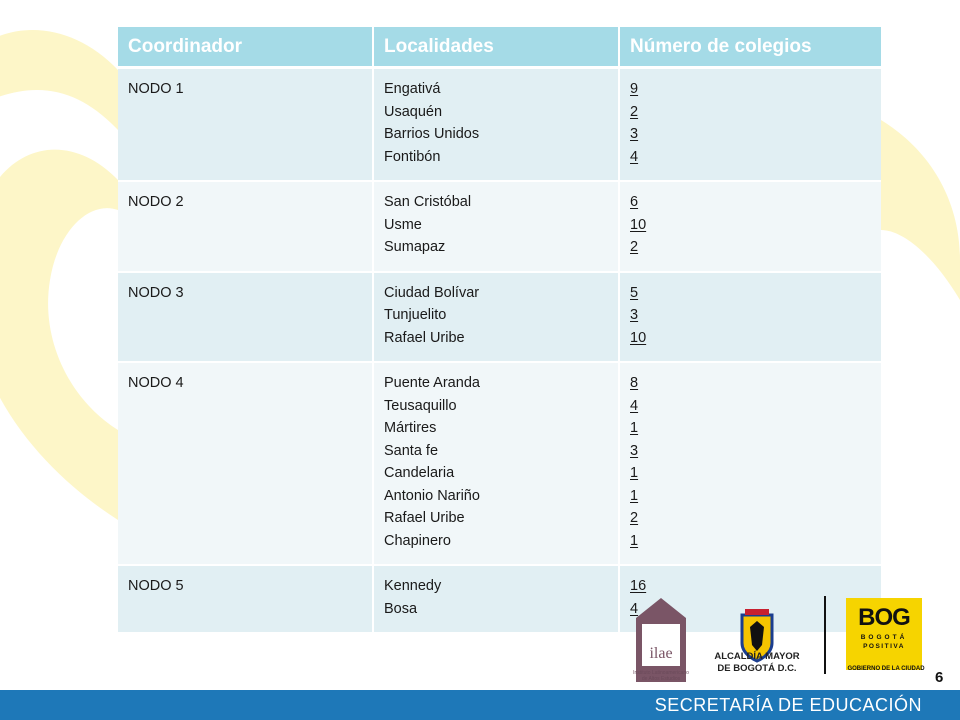 This screenshot has width=960, height=720. What do you see at coordinates (939, 677) in the screenshot?
I see `page-number: 6` at bounding box center [939, 677].